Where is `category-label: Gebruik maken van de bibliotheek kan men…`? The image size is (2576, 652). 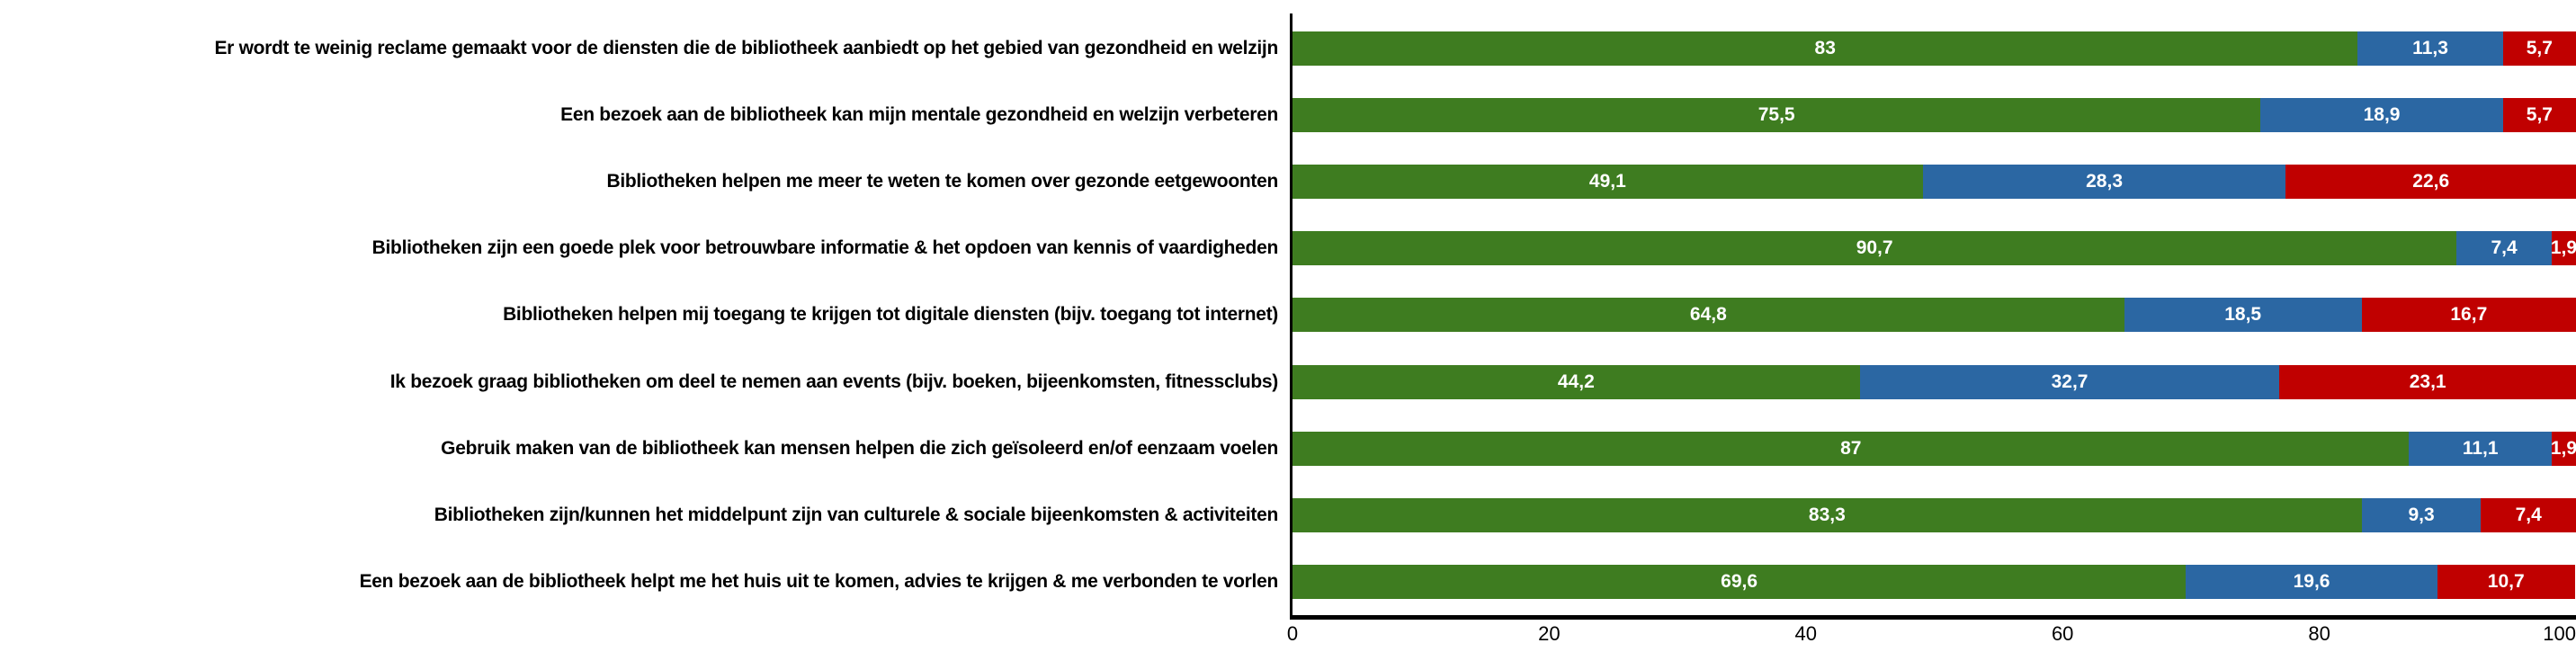
category-label: Gebruik maken van de bibliotheek kan men… is located at coordinates (859, 448).